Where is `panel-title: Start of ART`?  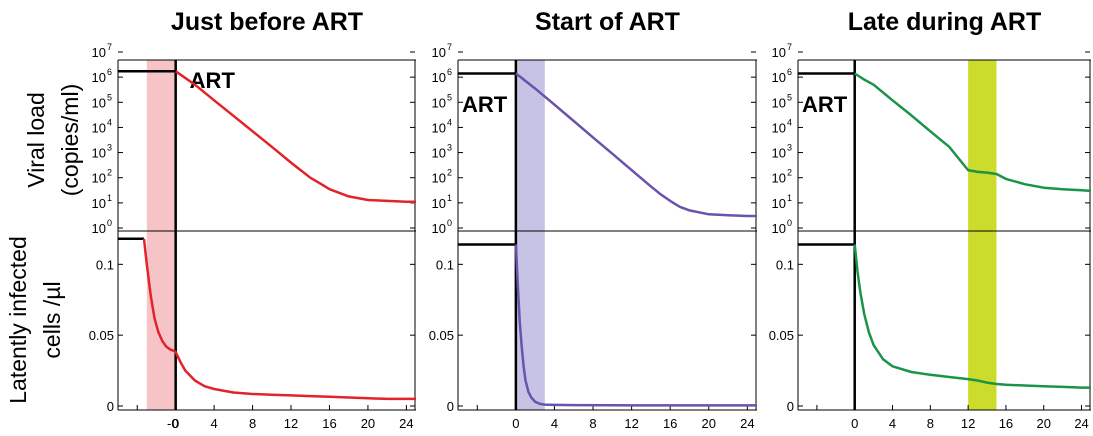
panel-title: Start of ART is located at coordinates (607, 22).